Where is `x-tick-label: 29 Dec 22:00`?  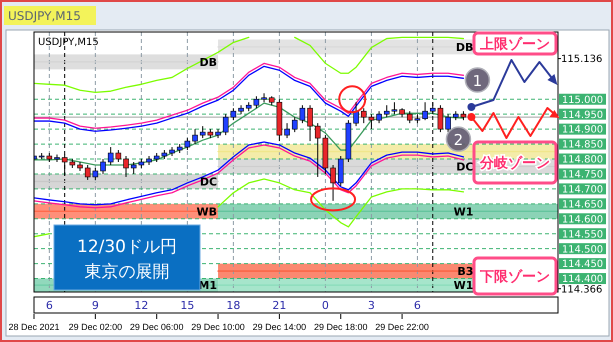
x-tick-label: 29 Dec 22:00 is located at coordinates (402, 327).